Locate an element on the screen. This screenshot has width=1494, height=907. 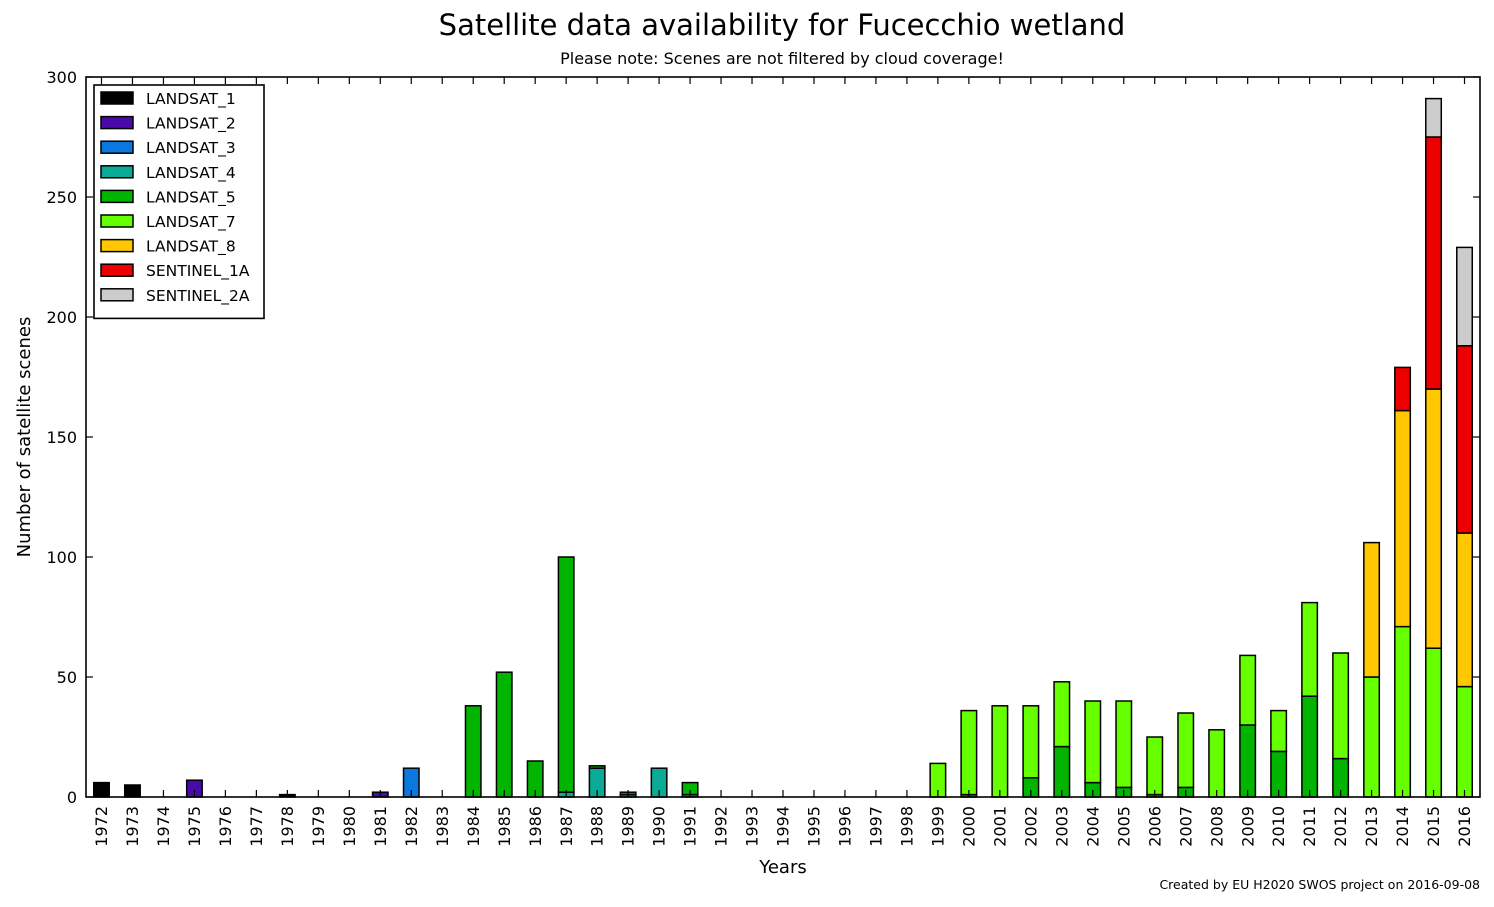
x-tick-label-1983: 1983 is located at coordinates (442, 826).